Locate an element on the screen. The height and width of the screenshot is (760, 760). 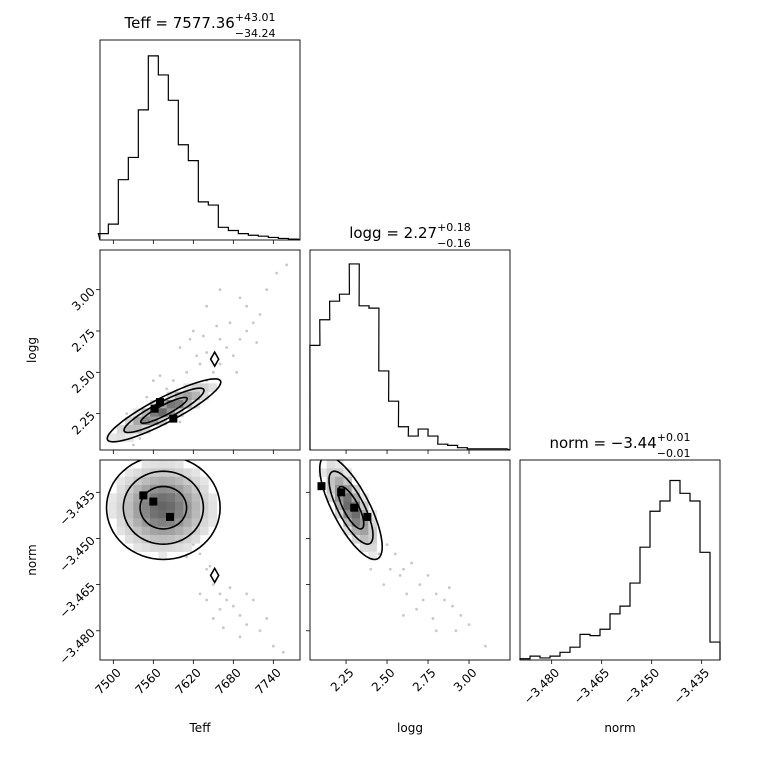
density-panel-Teff-logg: 2.25 2.50 2.75 3.00 logg is located at coordinates (163, 351).